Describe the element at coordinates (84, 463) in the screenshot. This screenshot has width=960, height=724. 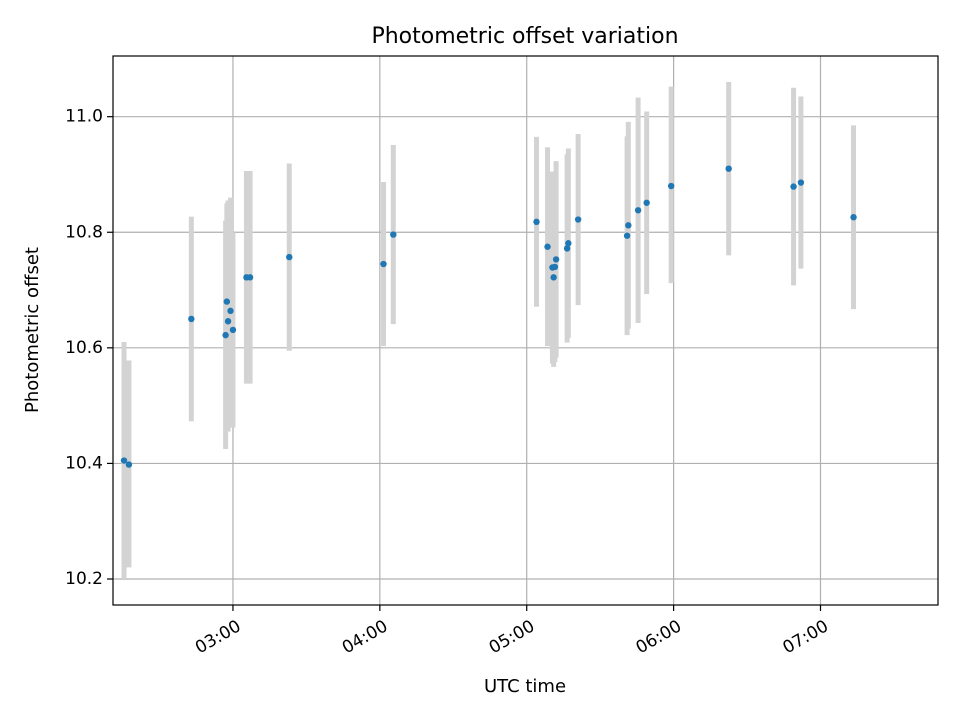
I see `y-tick-label: 10.4` at that location.